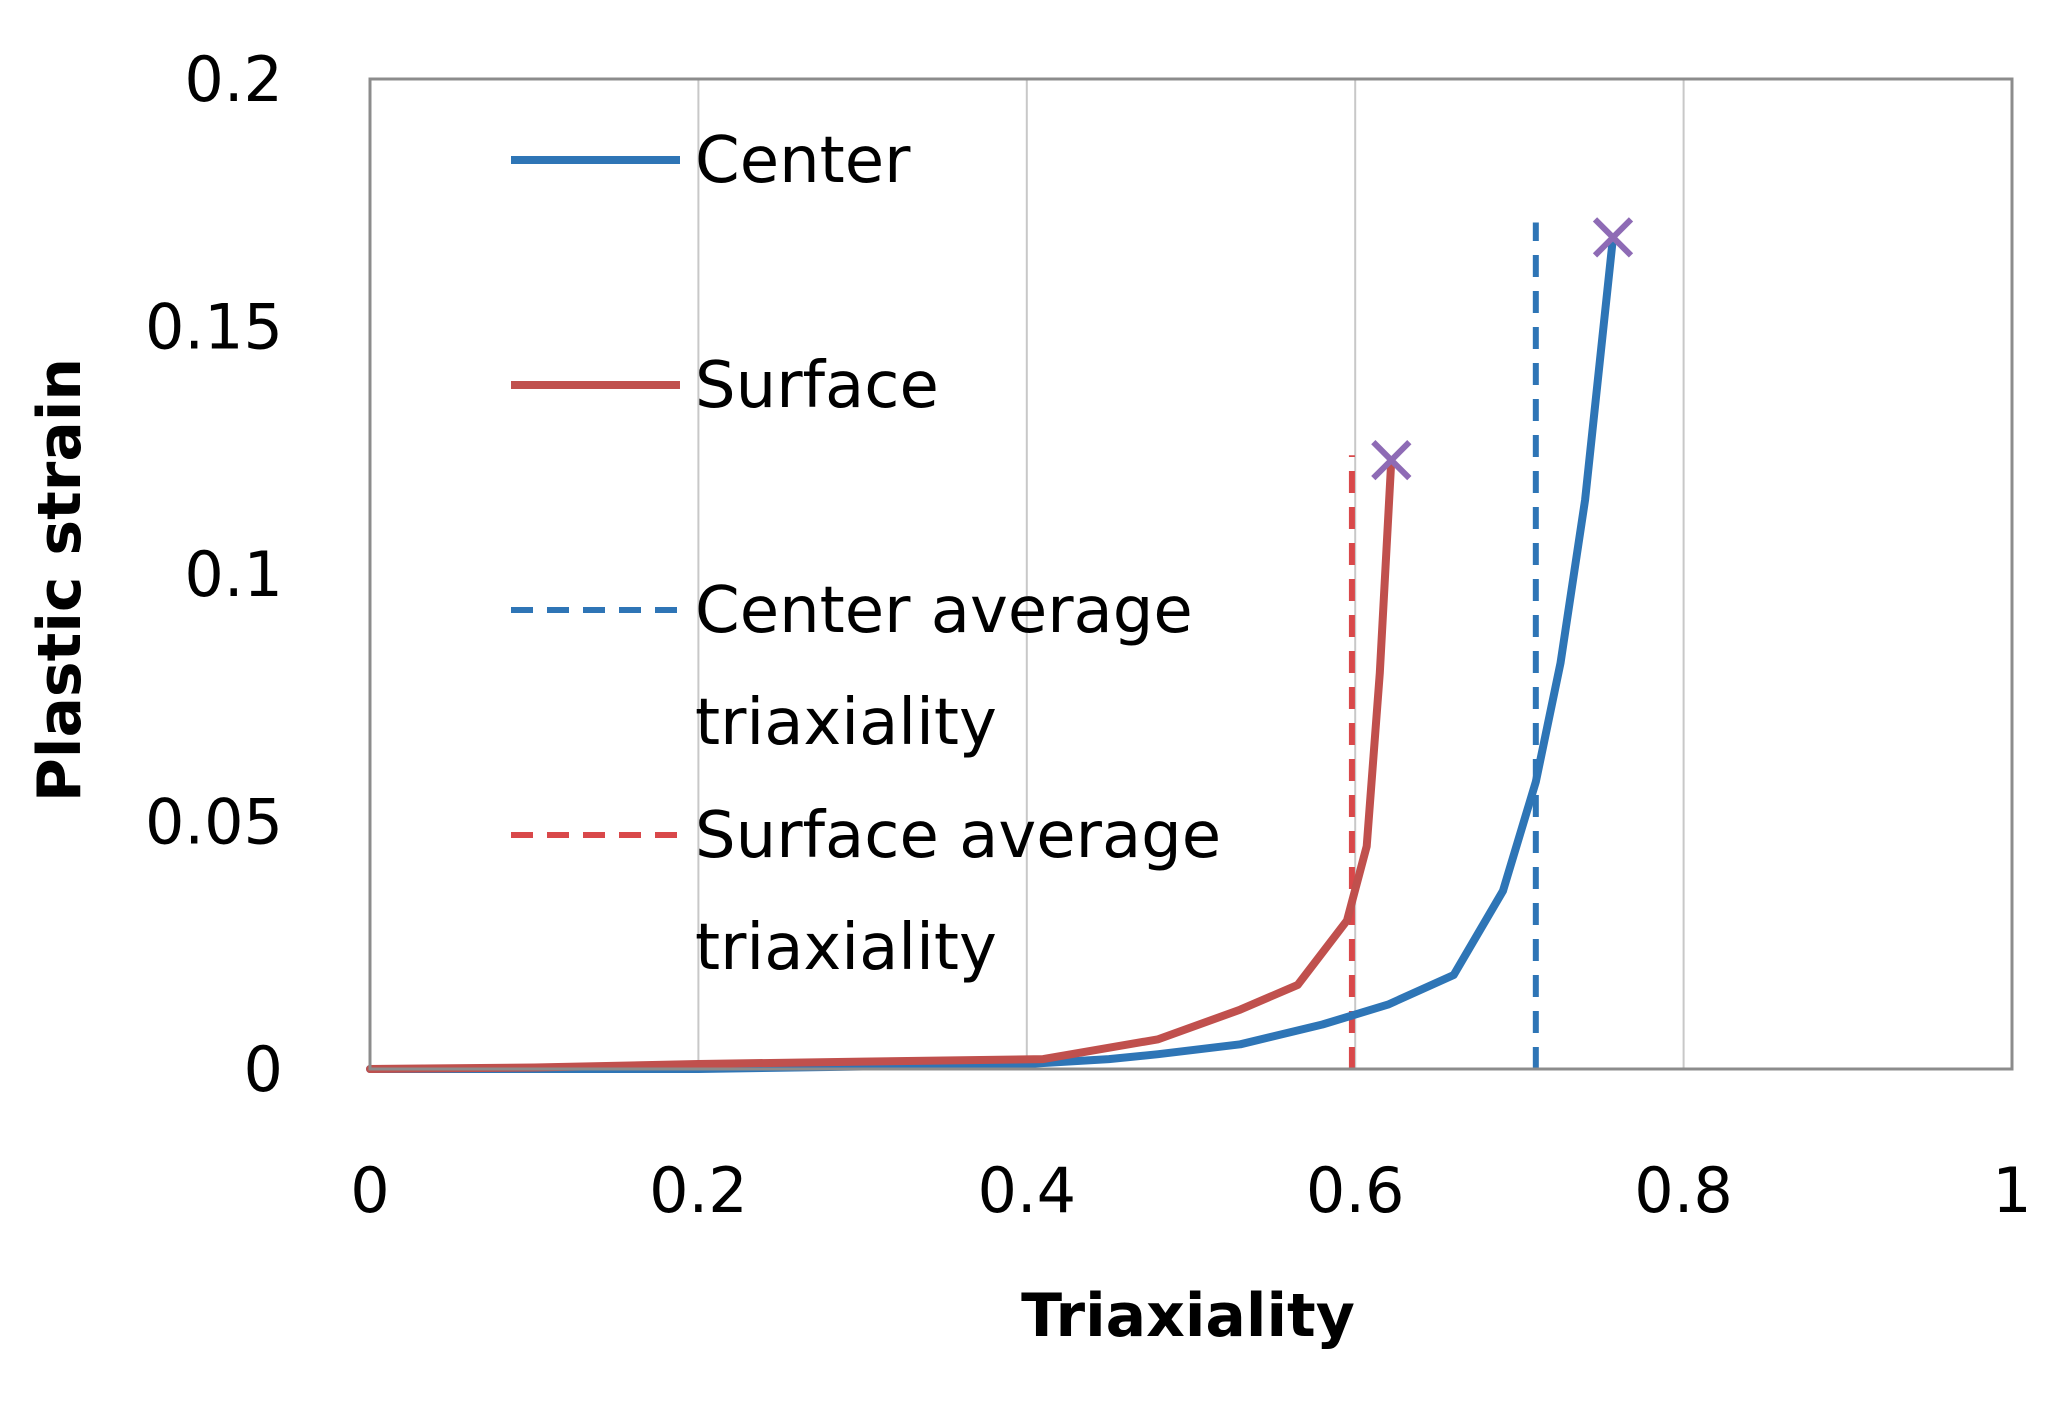 This screenshot has height=1404, width=2048. What do you see at coordinates (60, 580) in the screenshot?
I see `y-axis-title: Plastic strain` at bounding box center [60, 580].